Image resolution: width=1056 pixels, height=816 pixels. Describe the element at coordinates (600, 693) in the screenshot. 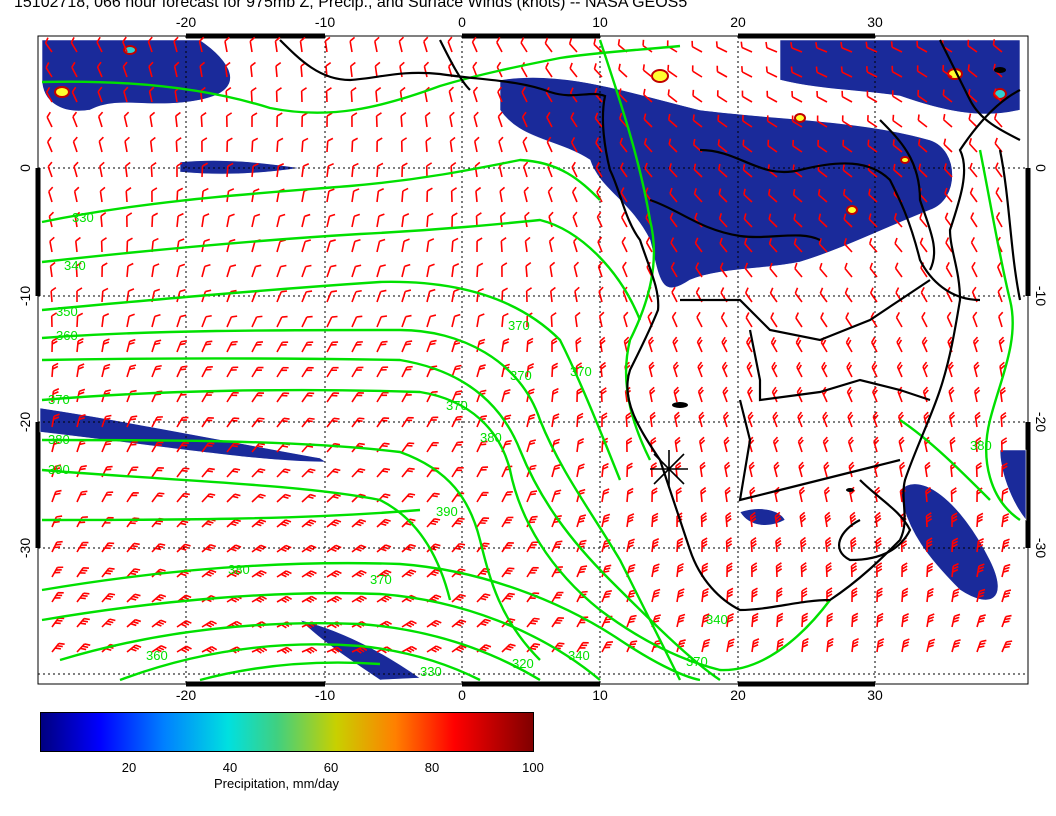

I see `lon-label: 10` at that location.